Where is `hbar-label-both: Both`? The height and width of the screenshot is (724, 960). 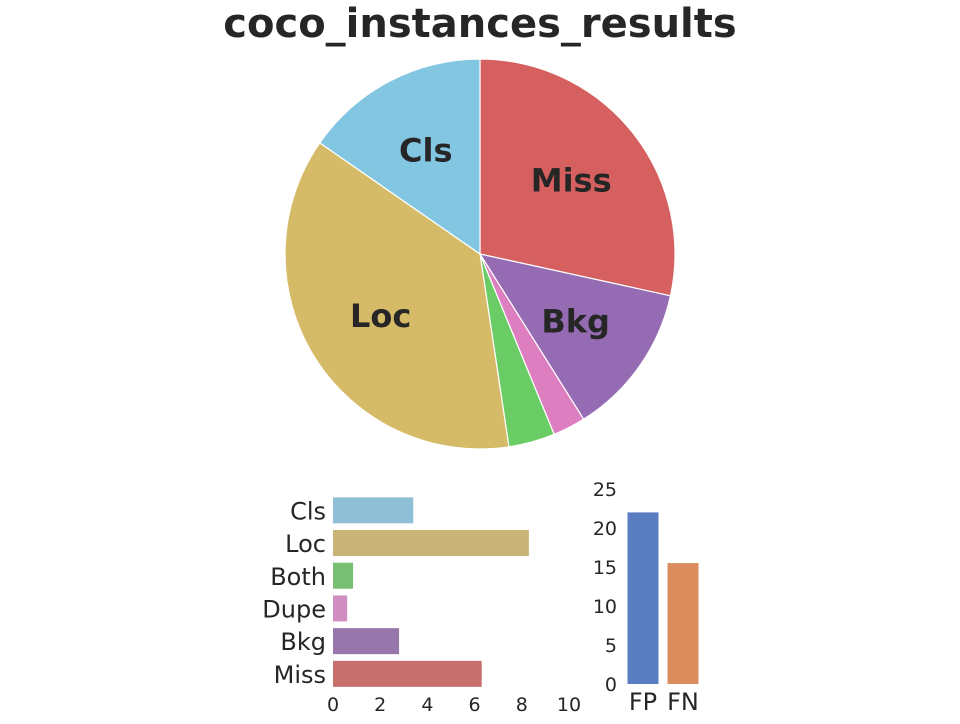 hbar-label-both: Both is located at coordinates (298, 577).